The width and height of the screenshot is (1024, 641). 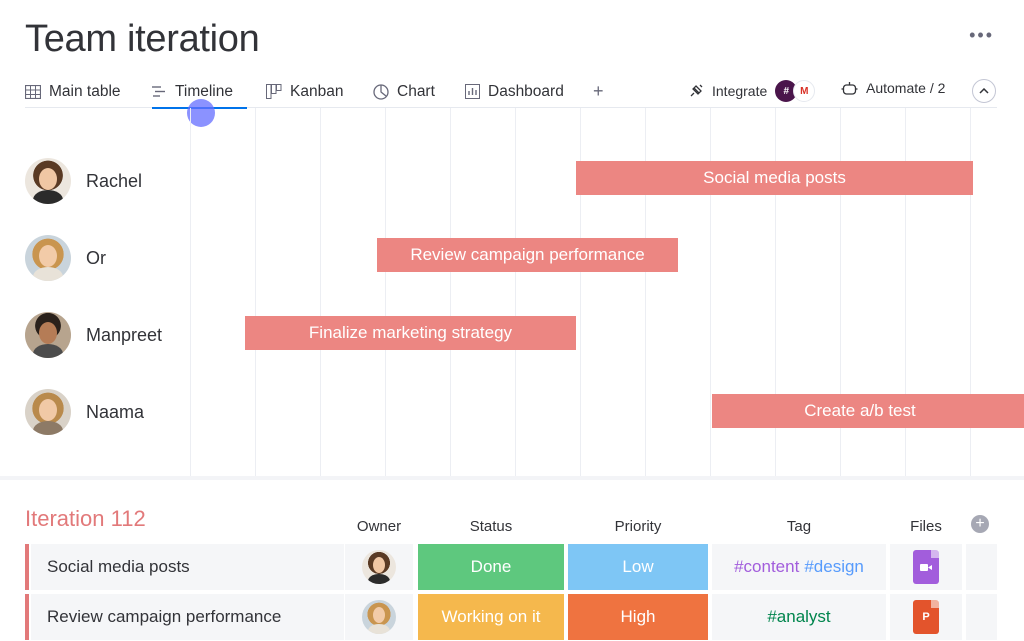 I want to click on collapse-header-button, so click(x=984, y=91).